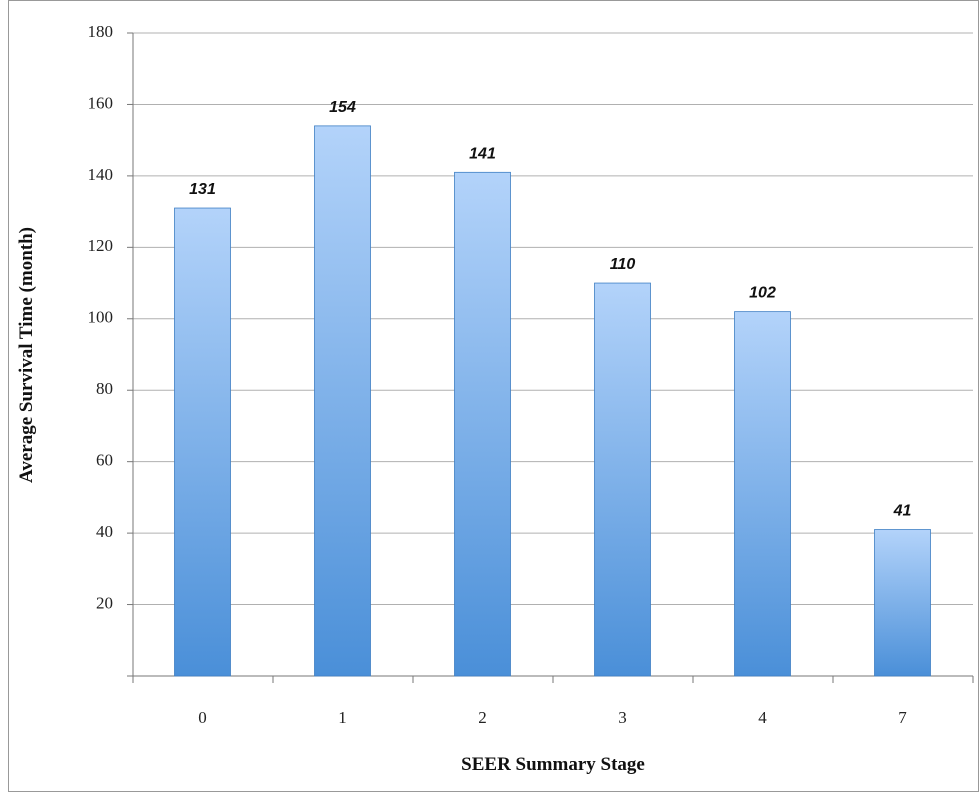 Image resolution: width=980 pixels, height=793 pixels. What do you see at coordinates (482, 717) in the screenshot?
I see `x-tick-label: 2` at bounding box center [482, 717].